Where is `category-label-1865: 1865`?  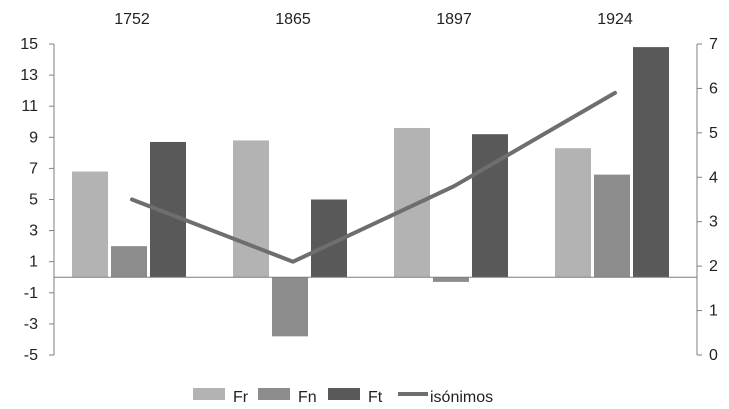
category-label-1865: 1865 is located at coordinates (293, 19).